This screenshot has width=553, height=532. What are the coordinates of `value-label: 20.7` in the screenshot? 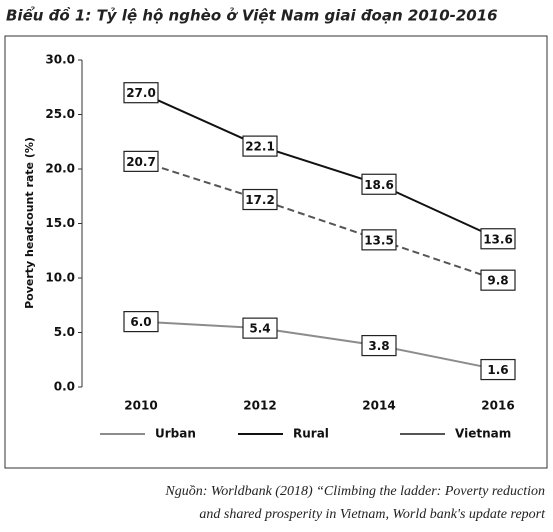 It's located at (141, 162).